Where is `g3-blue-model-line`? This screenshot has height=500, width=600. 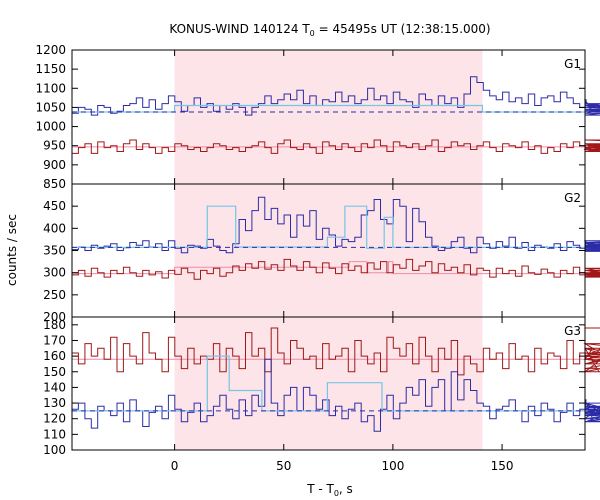
g3-blue-model-line is located at coordinates (328, 383).